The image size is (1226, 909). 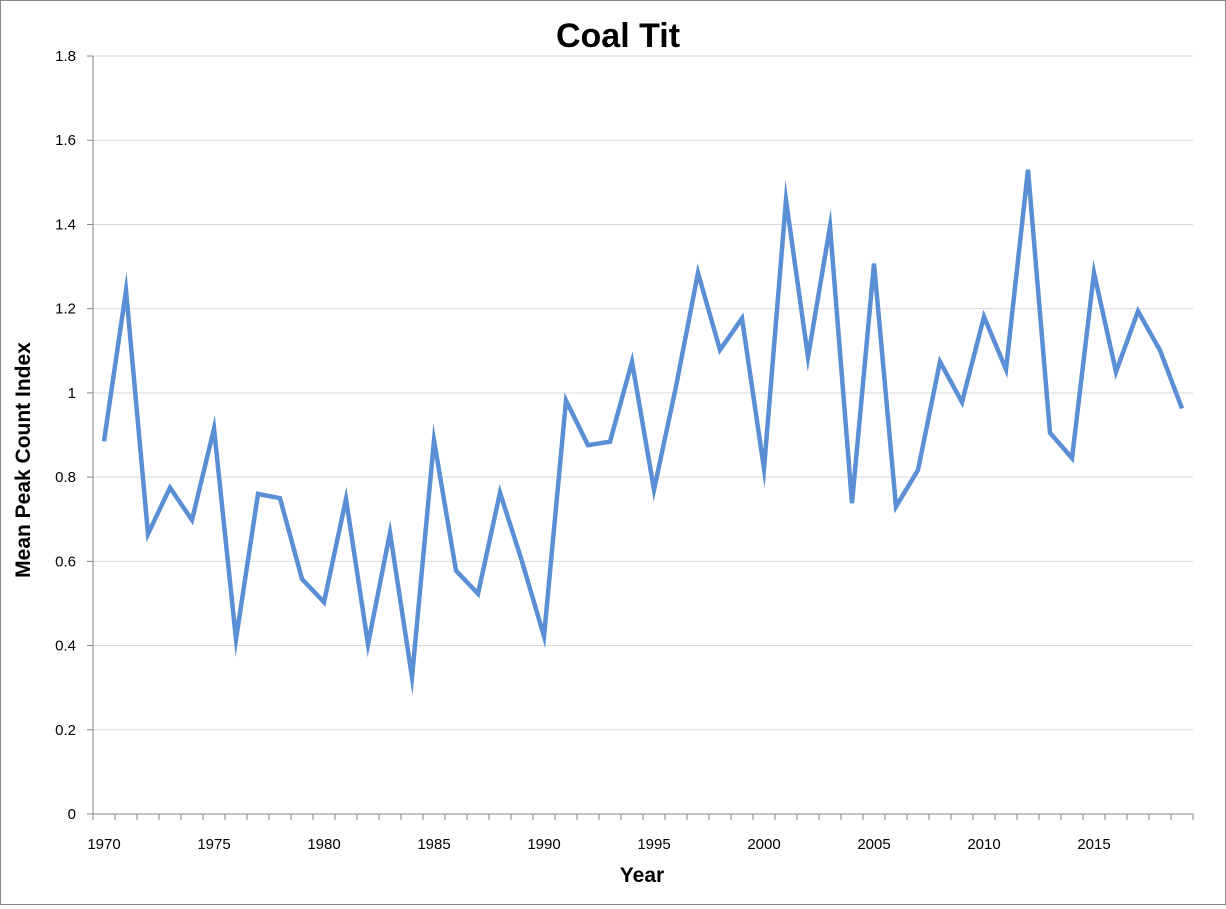 What do you see at coordinates (72, 814) in the screenshot?
I see `y-tick-label: 0` at bounding box center [72, 814].